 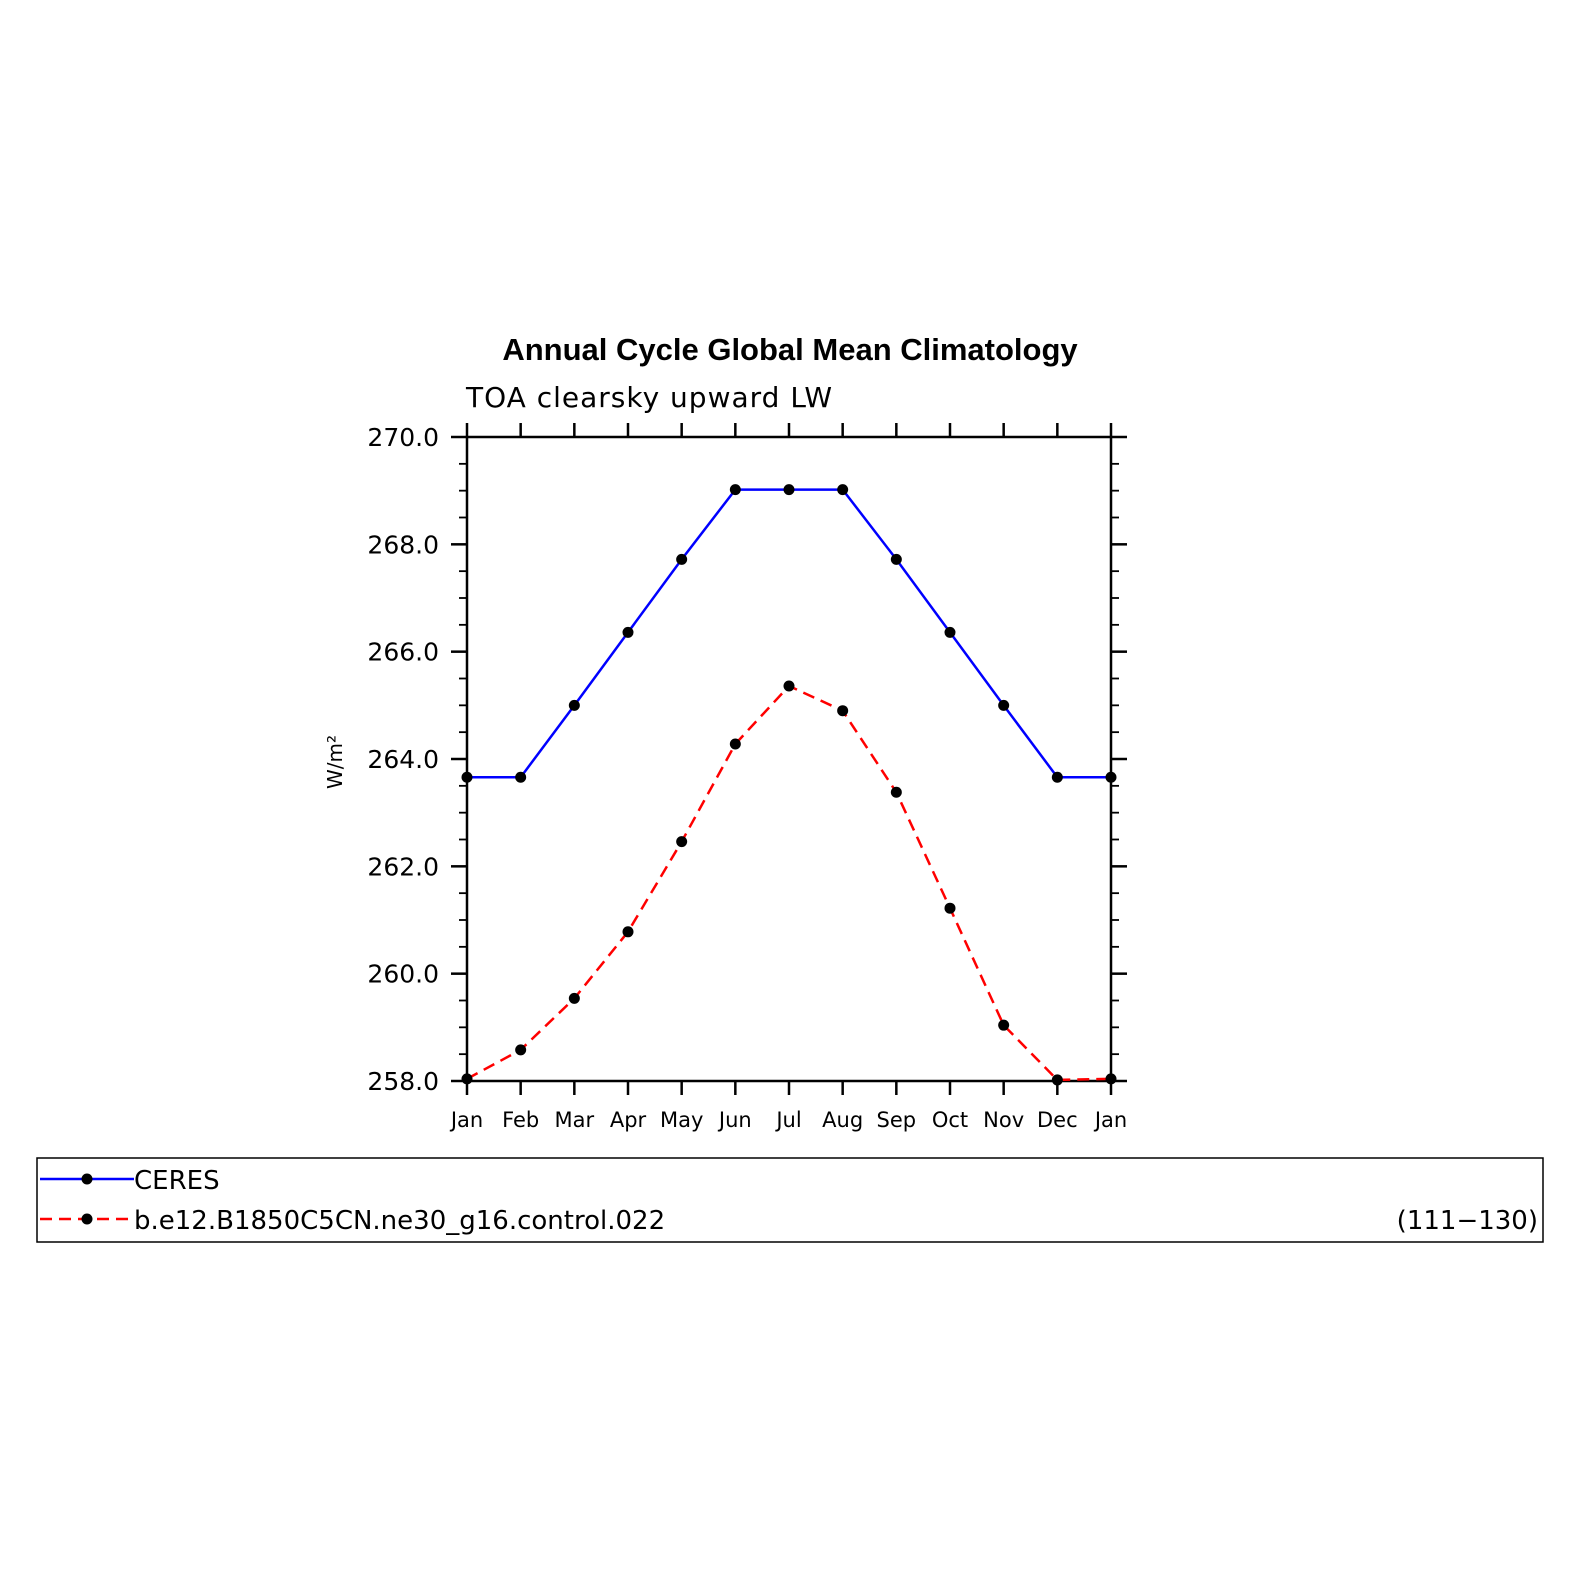 What do you see at coordinates (1003, 1120) in the screenshot?
I see `x-tick-label: Nov` at bounding box center [1003, 1120].